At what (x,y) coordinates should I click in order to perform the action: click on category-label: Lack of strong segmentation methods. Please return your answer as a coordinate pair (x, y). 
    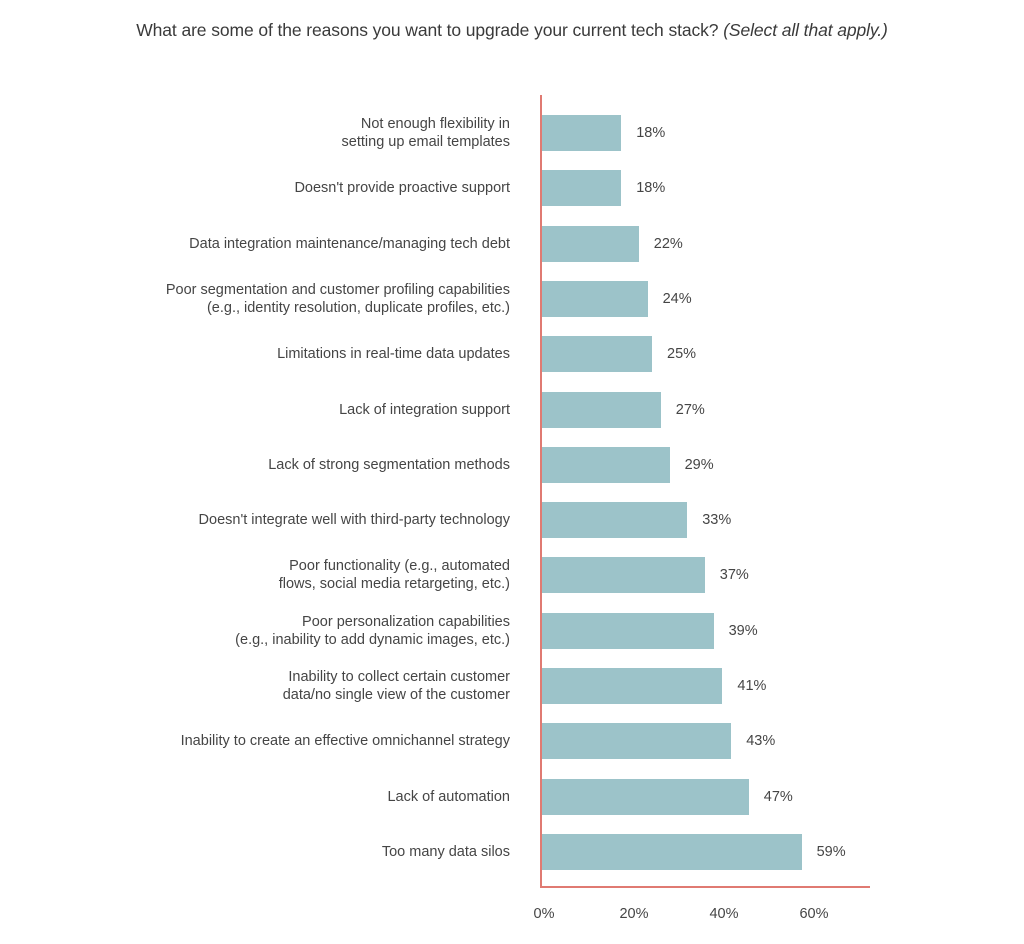
    Looking at the image, I should click on (389, 464).